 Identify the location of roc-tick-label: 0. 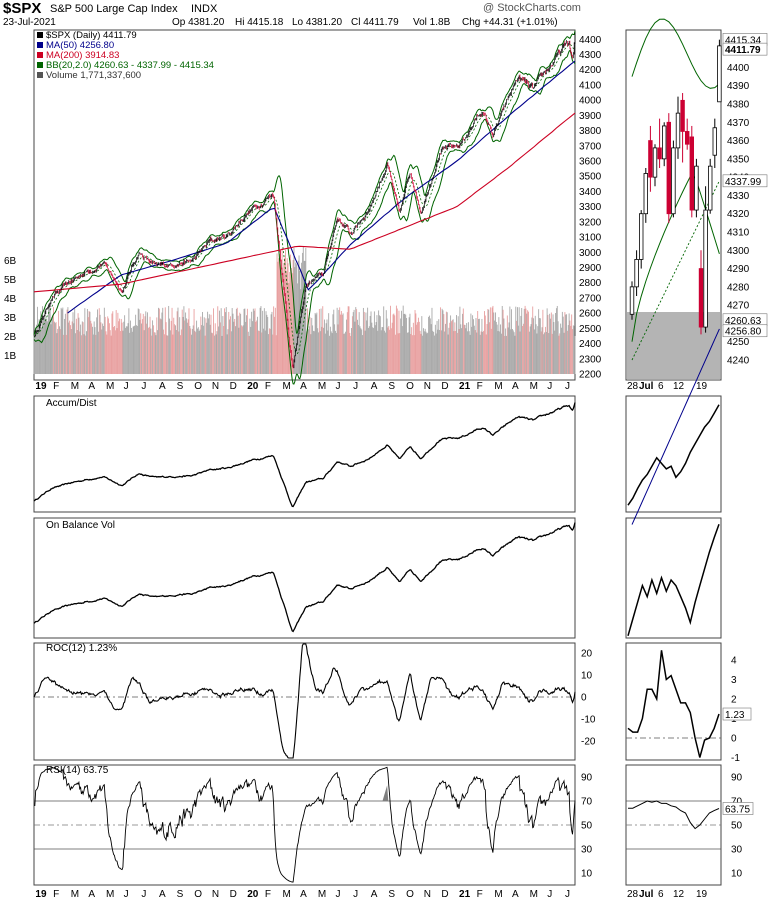
(584, 698).